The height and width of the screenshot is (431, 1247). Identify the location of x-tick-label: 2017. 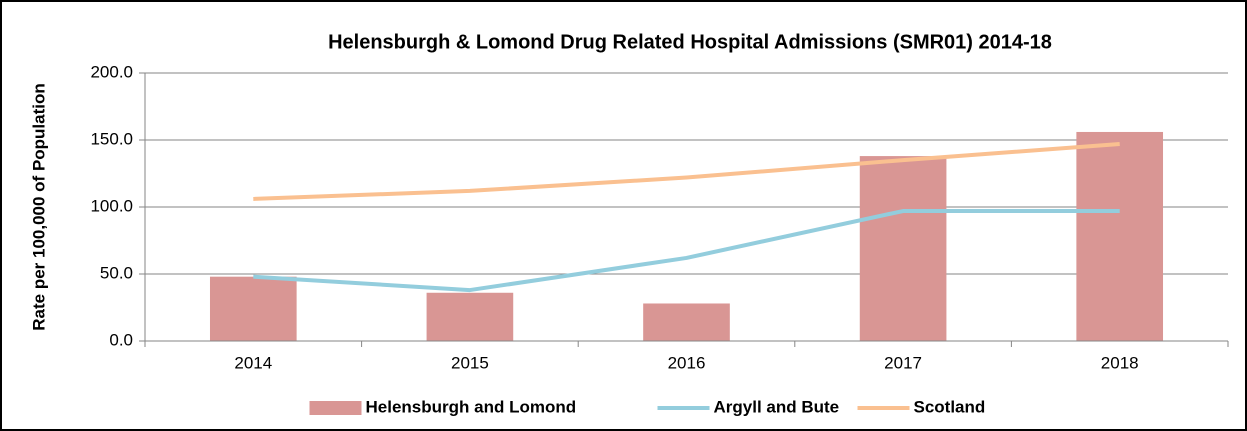
(903, 362).